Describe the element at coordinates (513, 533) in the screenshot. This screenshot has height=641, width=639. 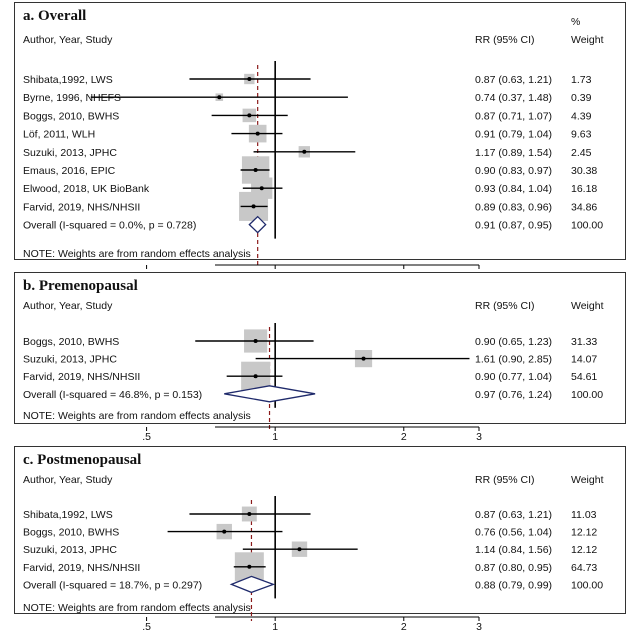
I see `study-ci-text: 0.76 (0.56, 1.04)` at that location.